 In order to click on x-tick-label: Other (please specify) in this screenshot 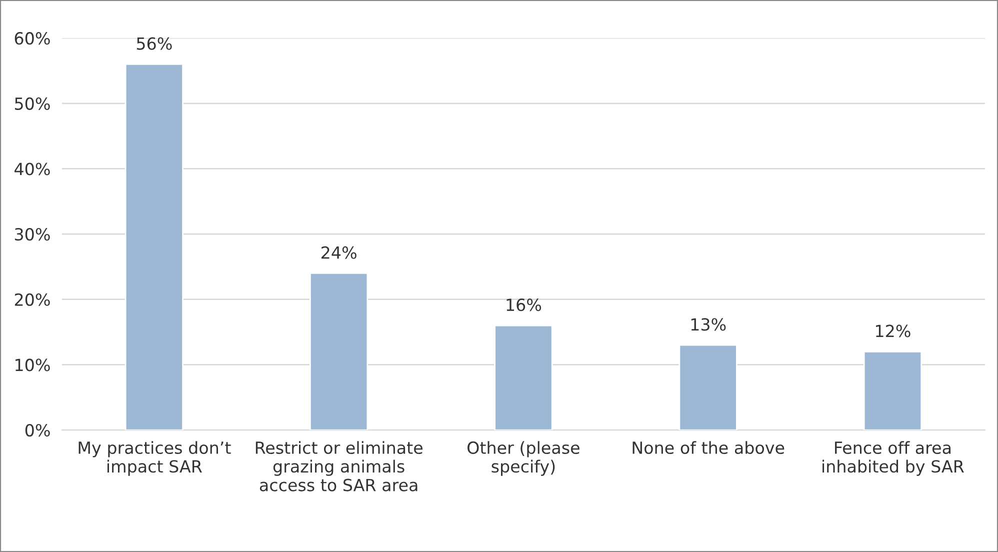, I will do `click(524, 458)`.